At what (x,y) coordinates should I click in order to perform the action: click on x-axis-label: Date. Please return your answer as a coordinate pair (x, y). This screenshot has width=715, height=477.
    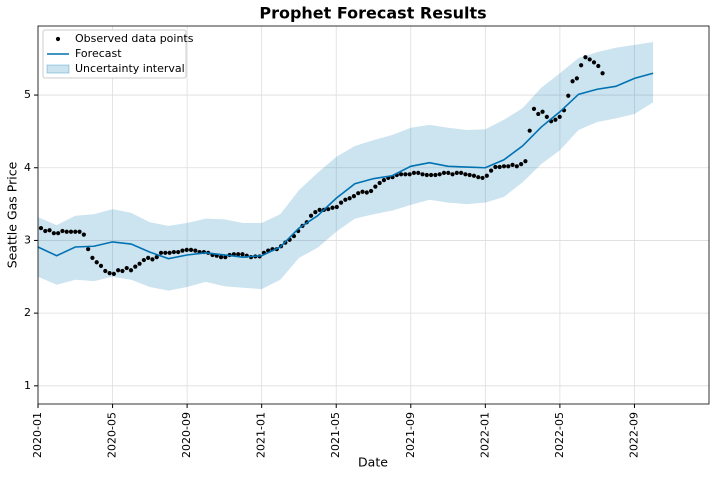
    Looking at the image, I should click on (373, 462).